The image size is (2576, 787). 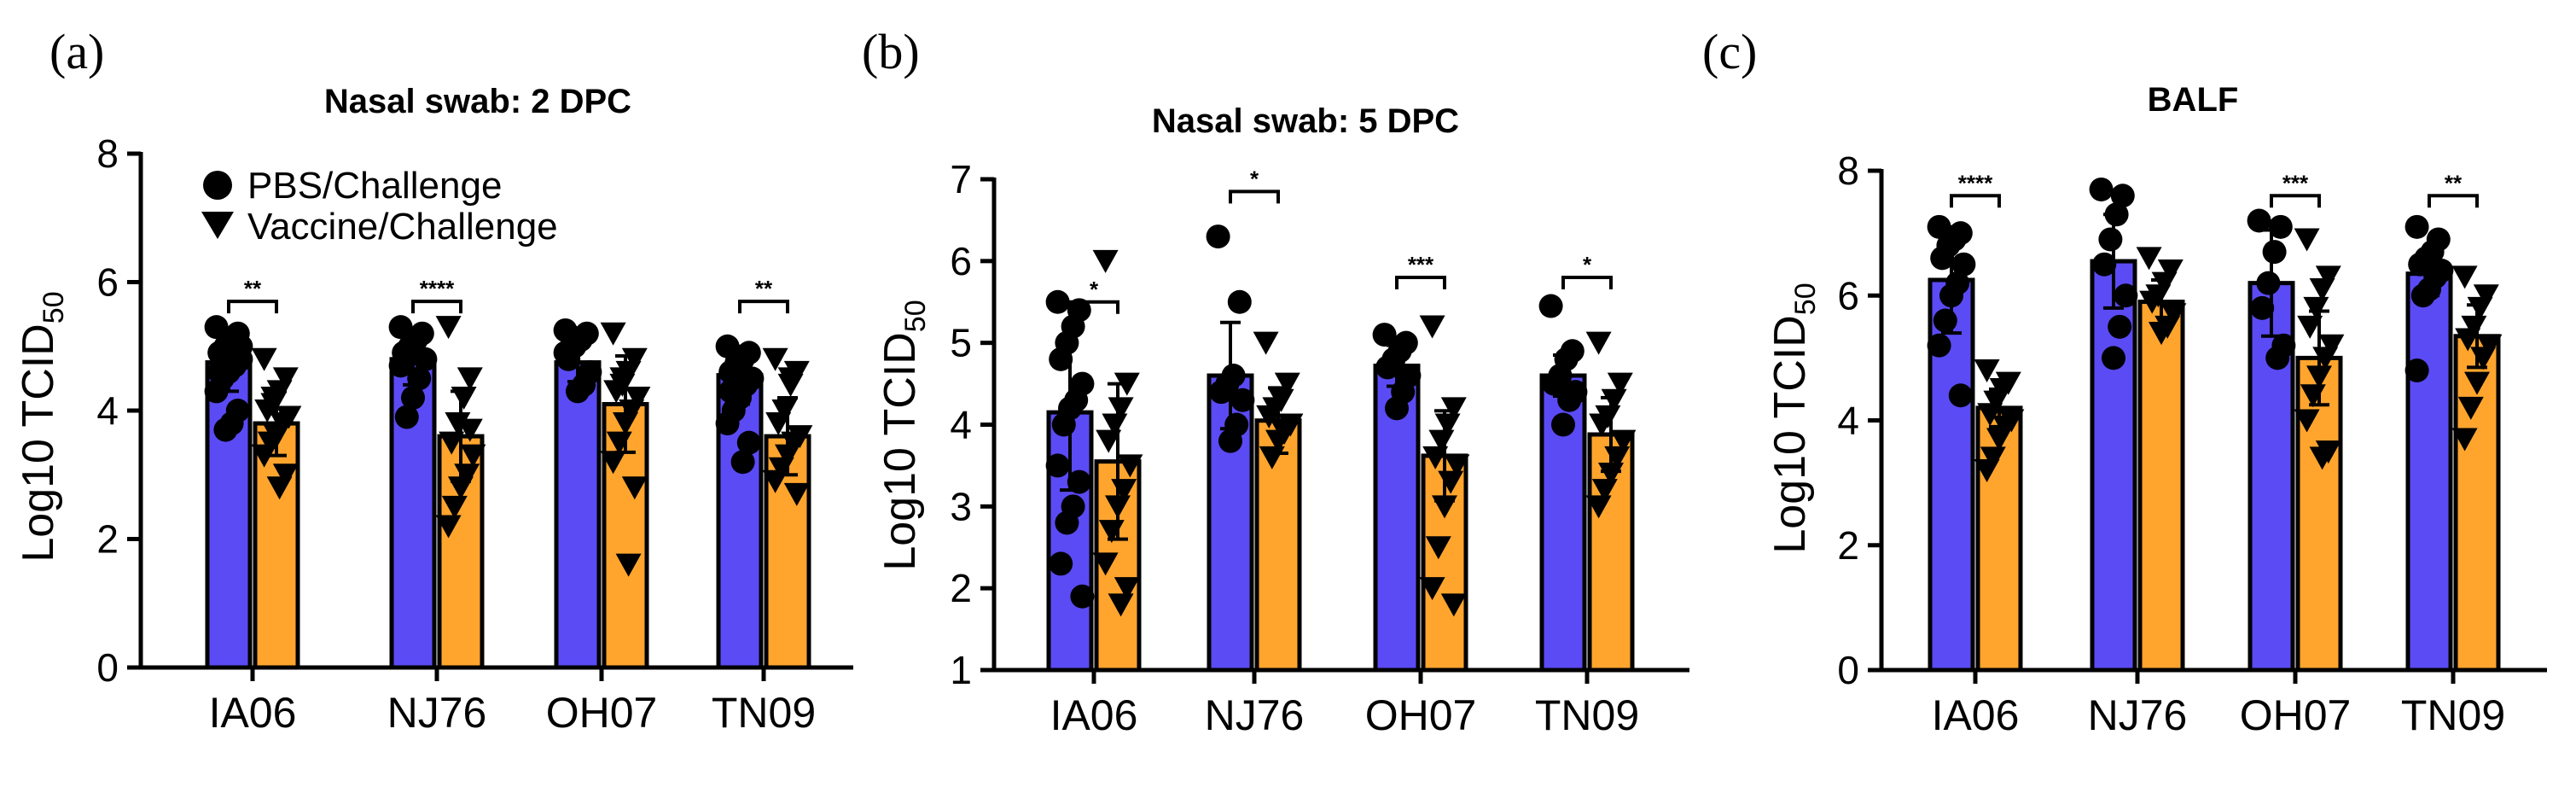 I want to click on legend-label-vaccine: Vaccine/Challenge, so click(x=402, y=227).